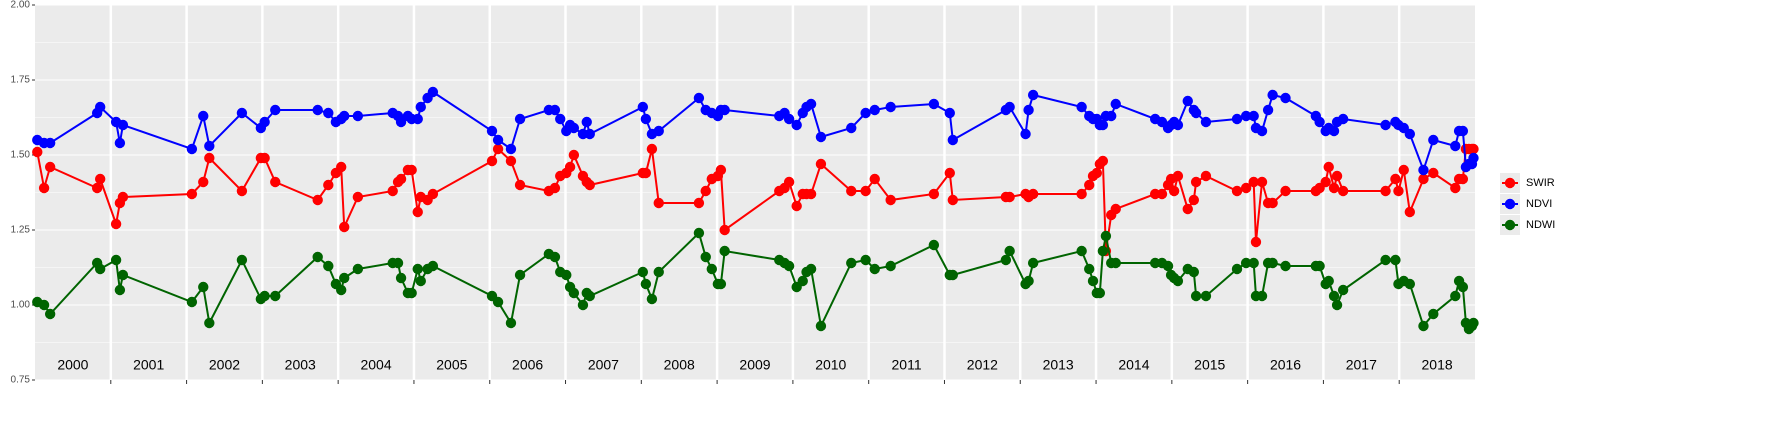 The image size is (1773, 442). Describe the element at coordinates (21, 155) in the screenshot. I see `y-tick-label: 1.50` at that location.